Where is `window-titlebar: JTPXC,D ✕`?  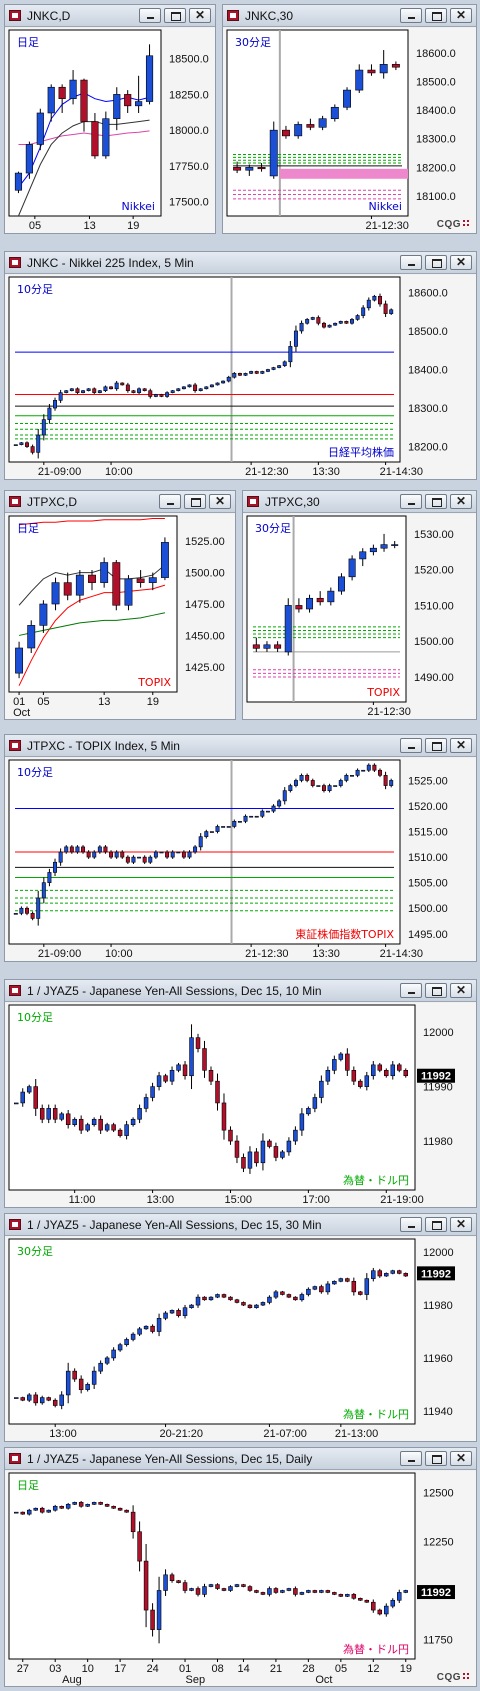
window-titlebar: JTPXC,D ✕ is located at coordinates (120, 502).